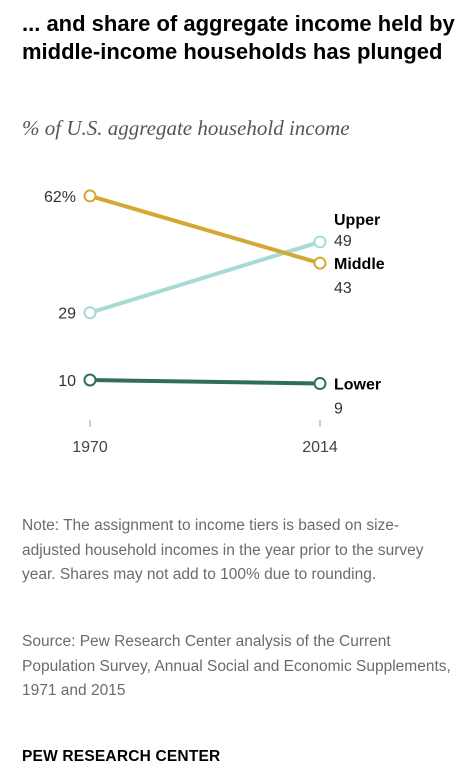 The image size is (473, 780). I want to click on upper-point-end, so click(320, 242).